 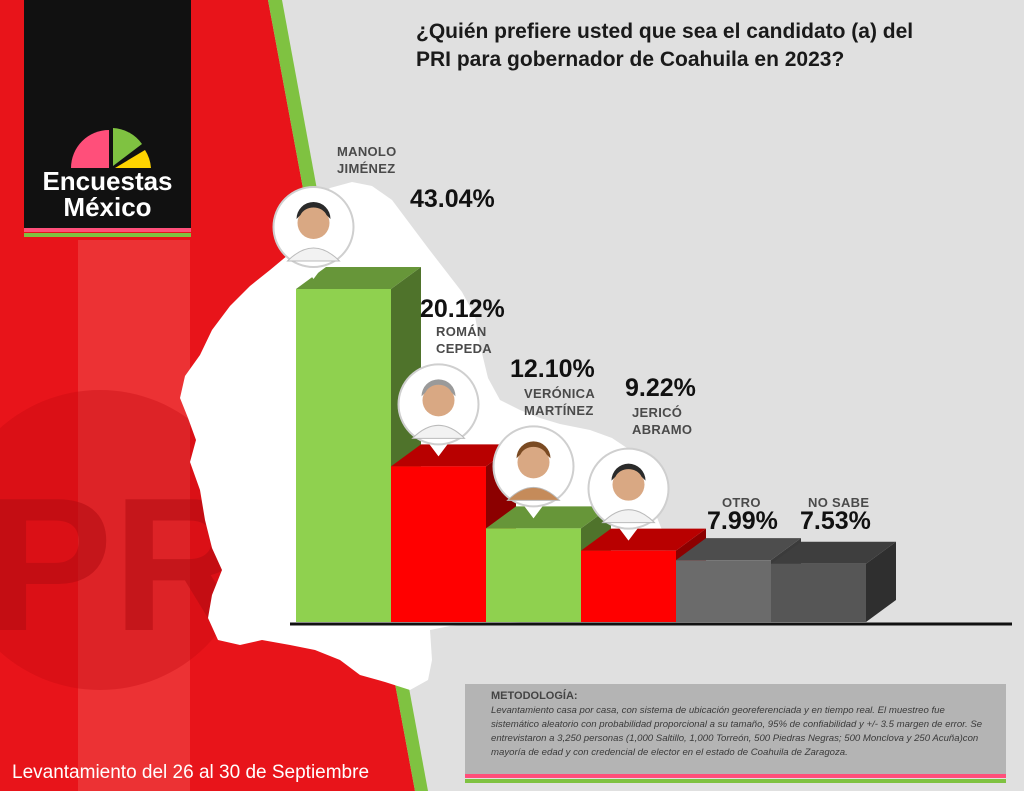 I want to click on candidate-1-last: JIMÉNEZ, so click(x=366, y=168).